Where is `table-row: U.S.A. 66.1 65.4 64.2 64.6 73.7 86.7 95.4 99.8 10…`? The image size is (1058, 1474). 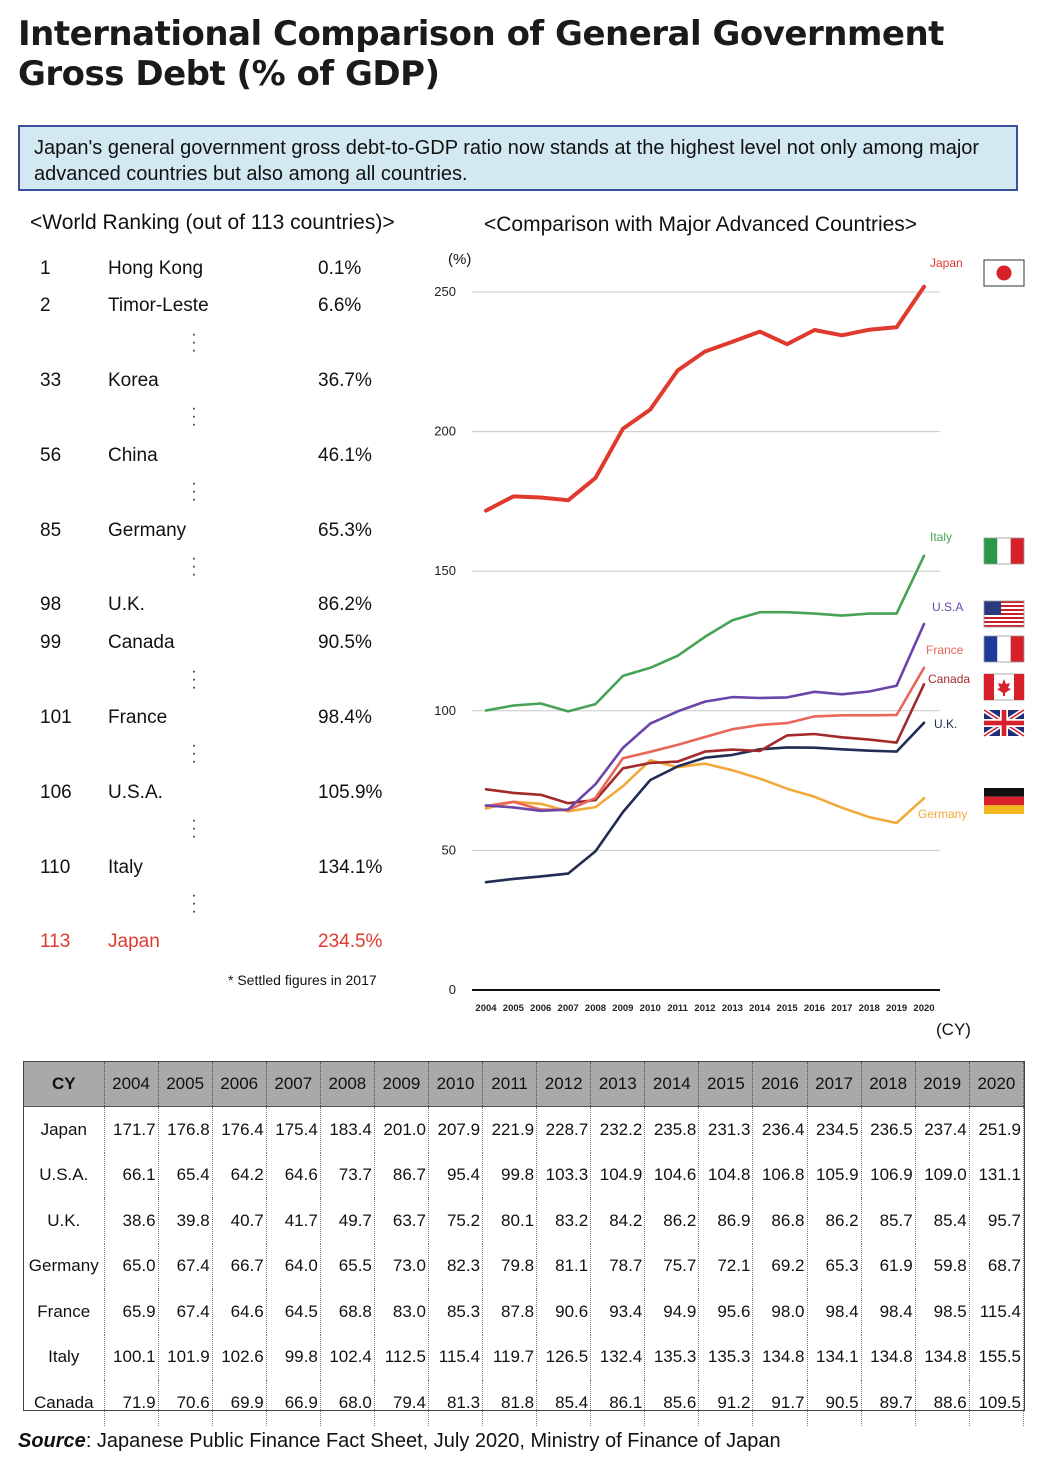 table-row: U.S.A. 66.1 65.4 64.2 64.6 73.7 86.7 95.4 99.8 10… is located at coordinates (524, 1175).